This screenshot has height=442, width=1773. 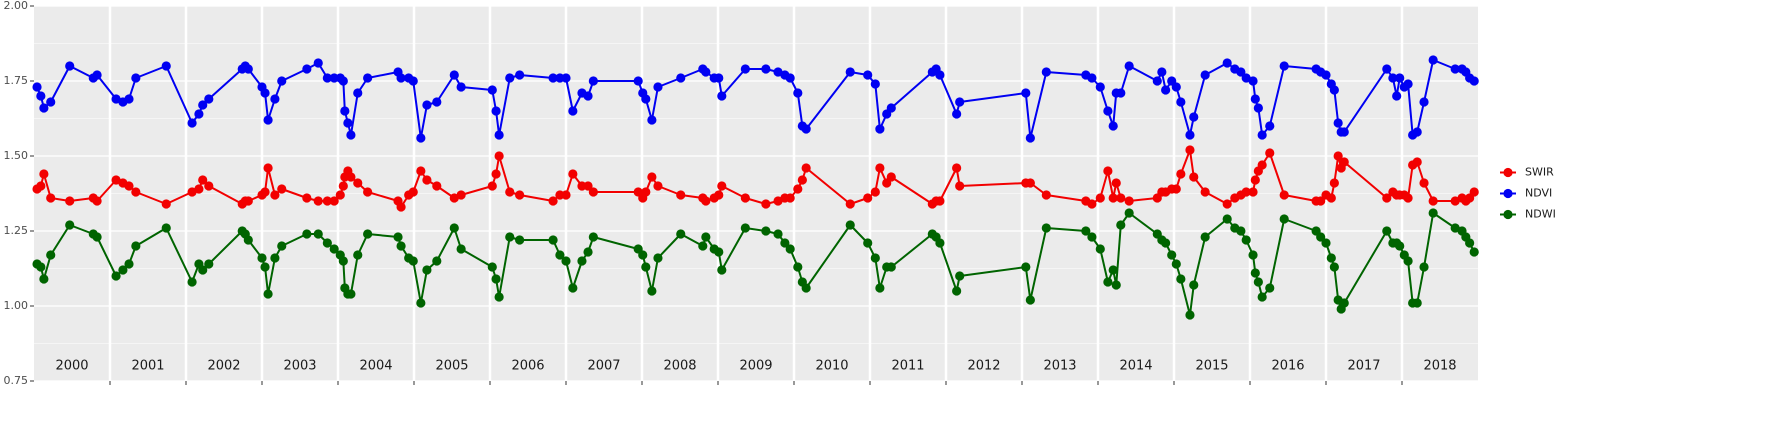 What do you see at coordinates (1508, 193) in the screenshot?
I see `legend-key-point` at bounding box center [1508, 193].